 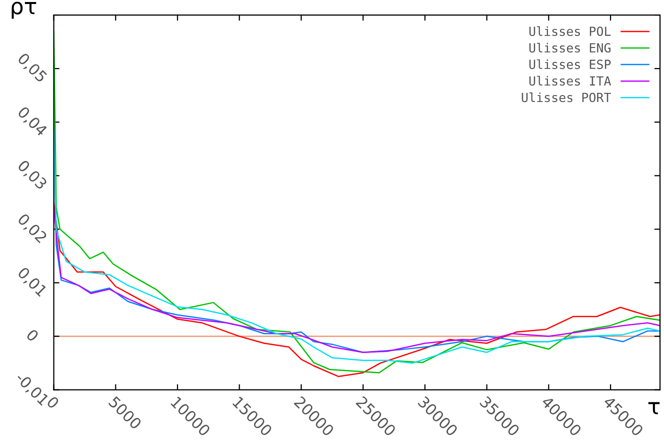 What do you see at coordinates (53, 403) in the screenshot?
I see `x-tick-label: 0` at bounding box center [53, 403].